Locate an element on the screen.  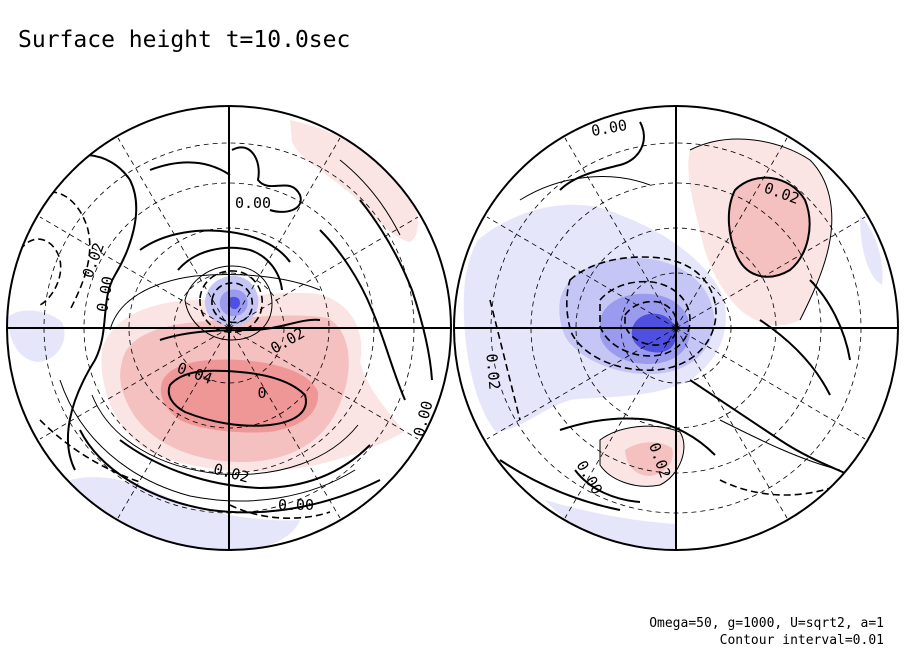
left-negative-light-west is located at coordinates (36, 336).